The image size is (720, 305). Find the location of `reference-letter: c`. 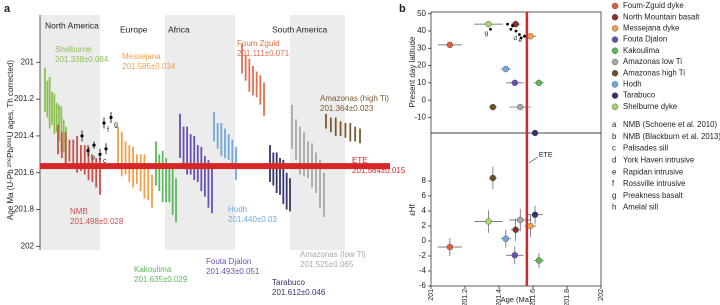

reference-letter: c is located at coordinates (614, 148).